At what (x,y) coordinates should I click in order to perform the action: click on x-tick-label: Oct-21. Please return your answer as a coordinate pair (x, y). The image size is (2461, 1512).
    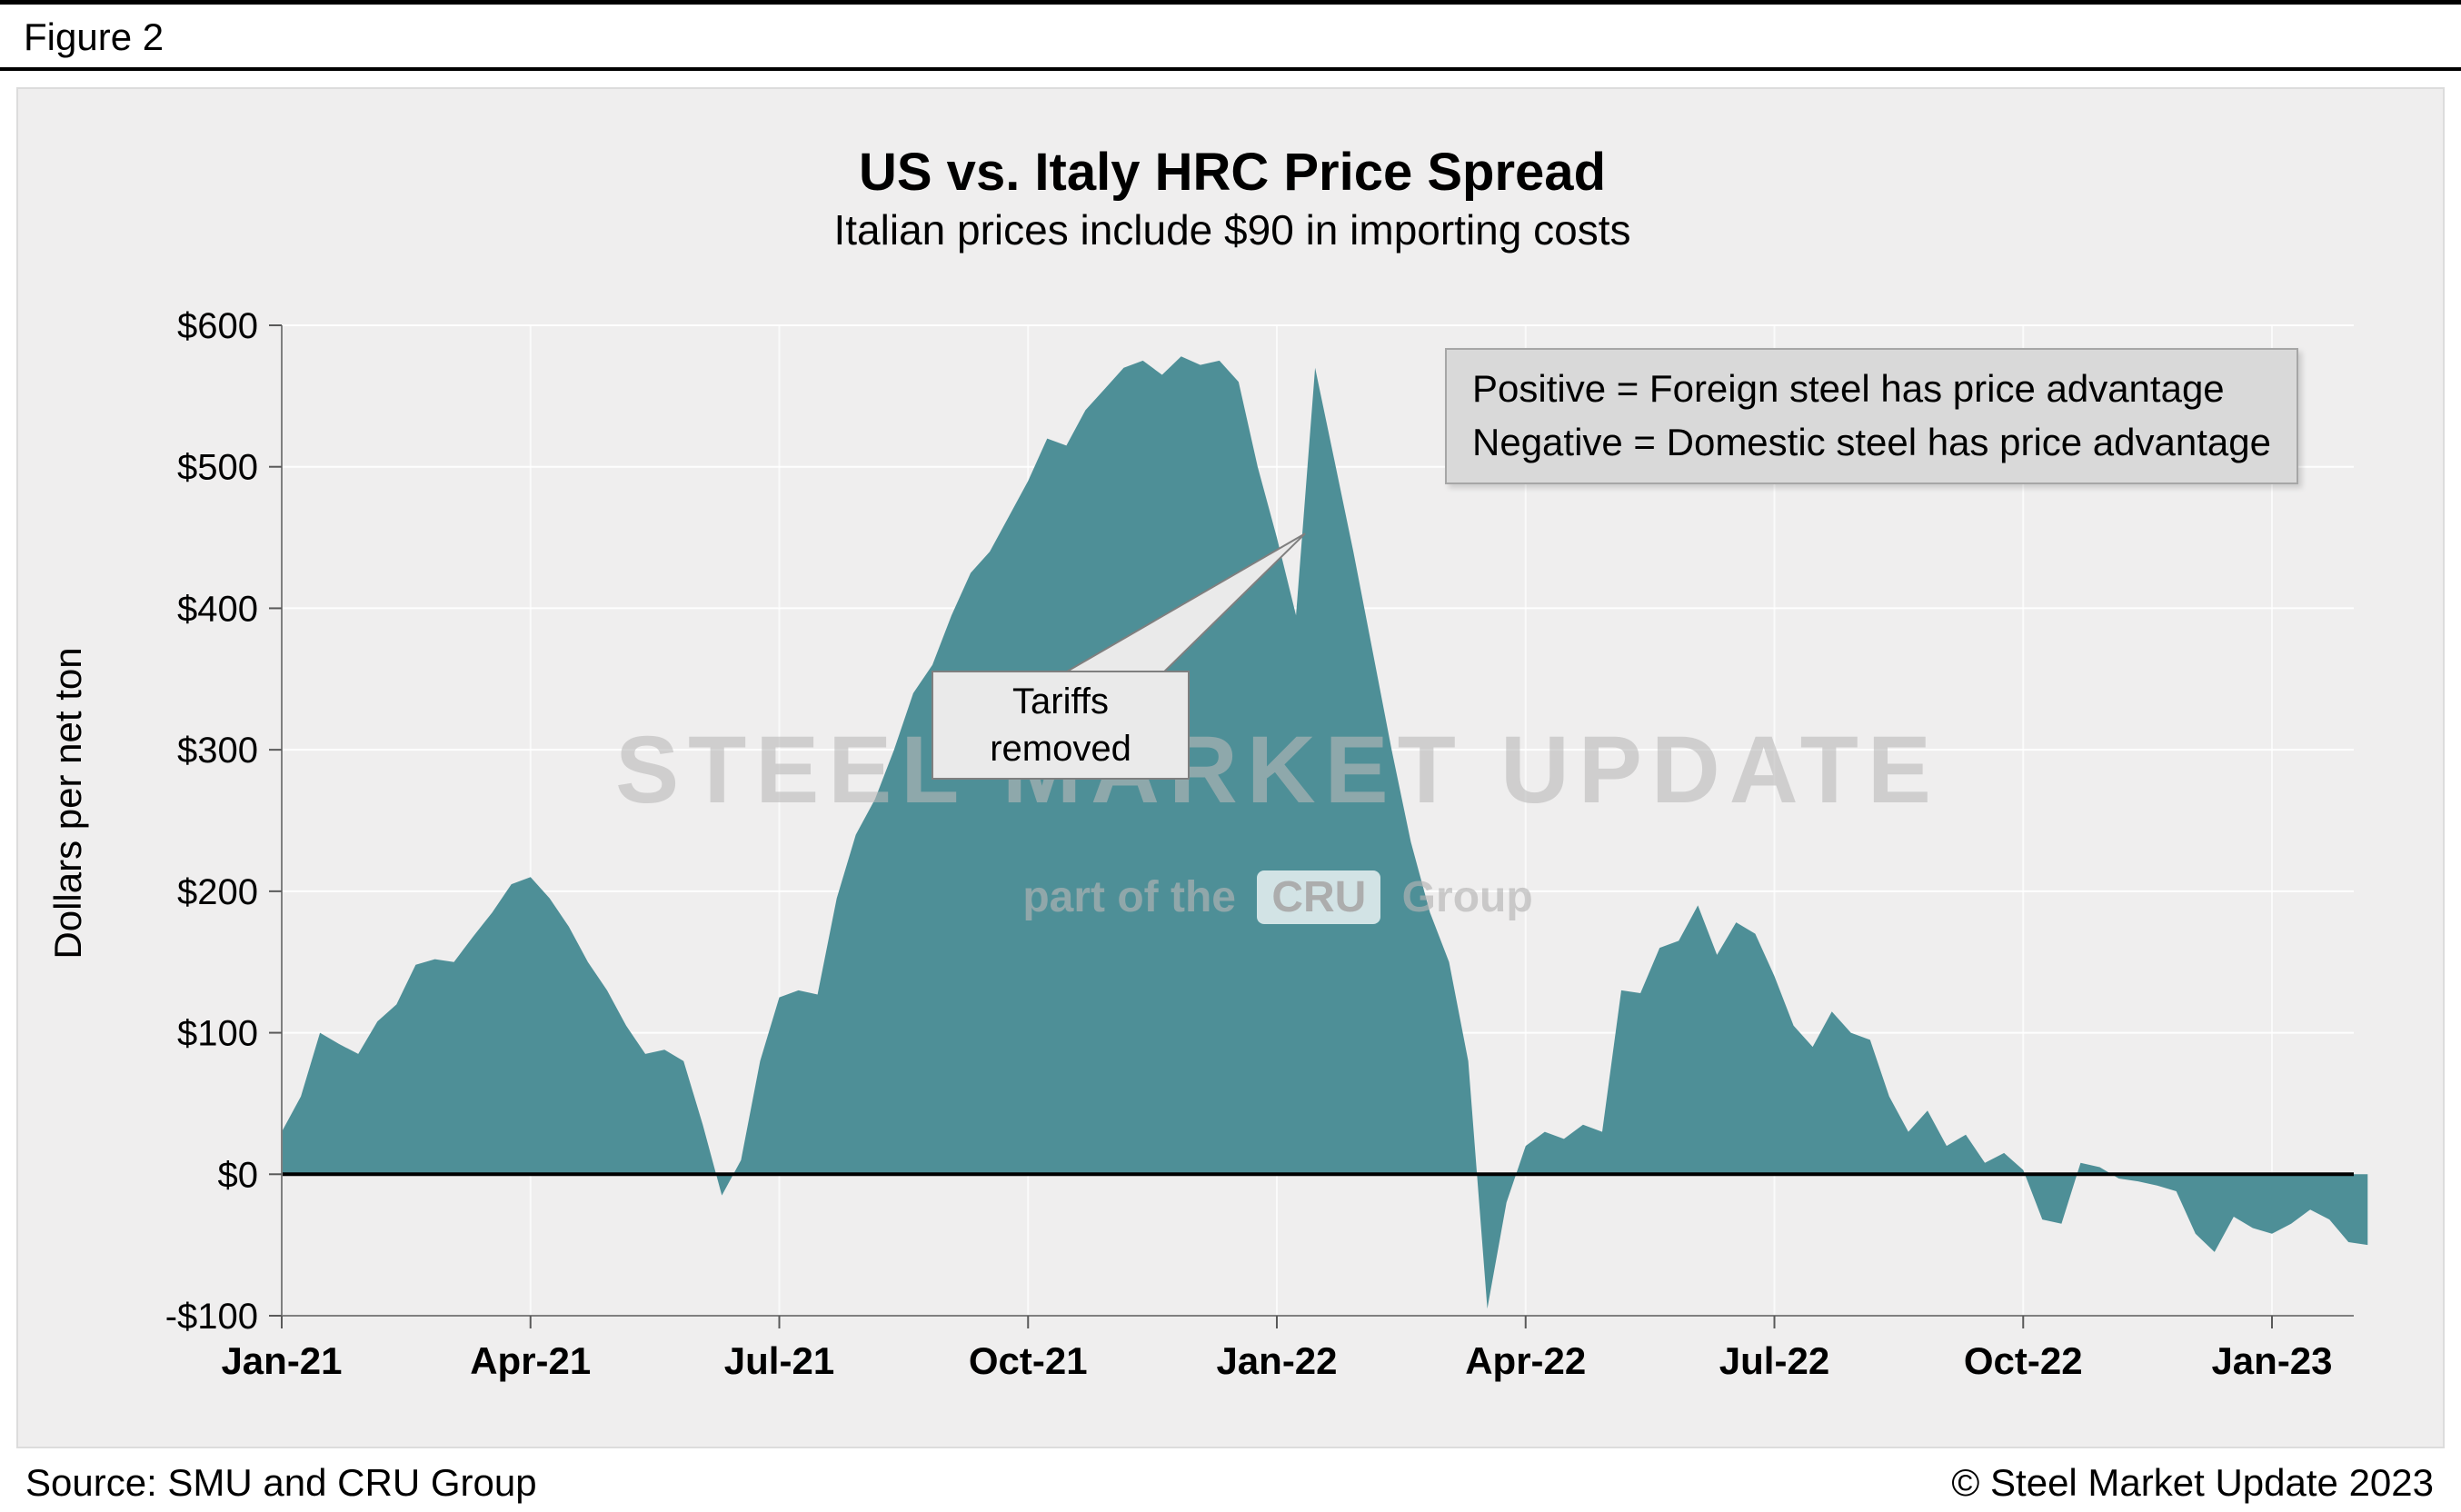
    Looking at the image, I should click on (1028, 1360).